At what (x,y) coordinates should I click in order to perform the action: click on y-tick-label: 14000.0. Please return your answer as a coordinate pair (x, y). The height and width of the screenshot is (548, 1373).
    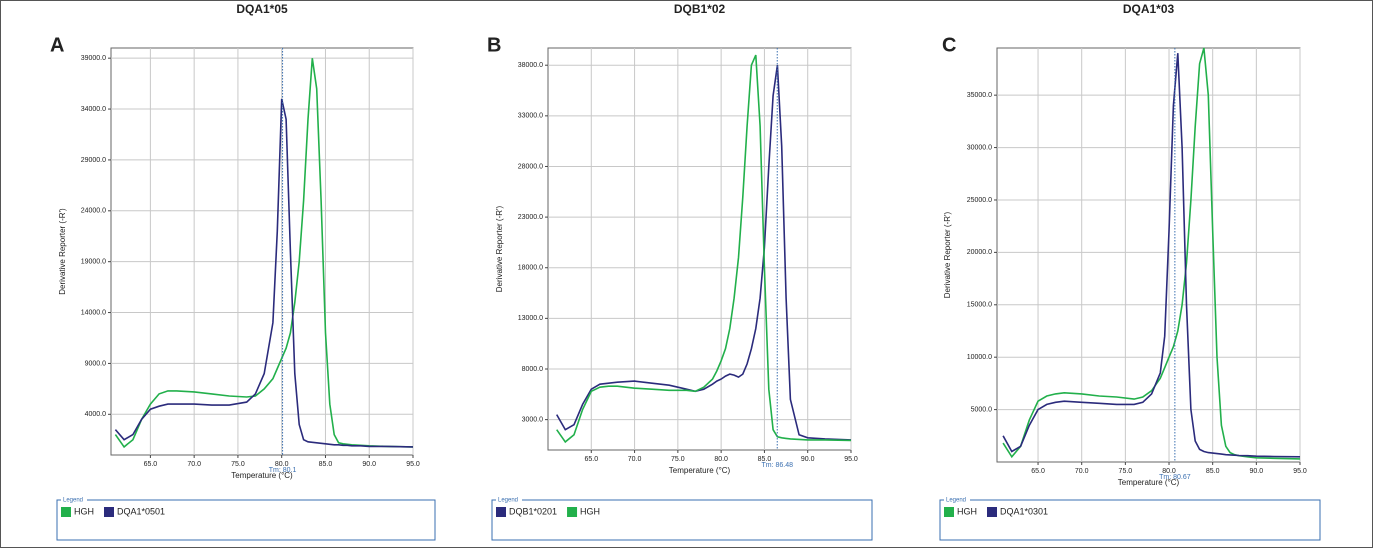
    Looking at the image, I should click on (93, 312).